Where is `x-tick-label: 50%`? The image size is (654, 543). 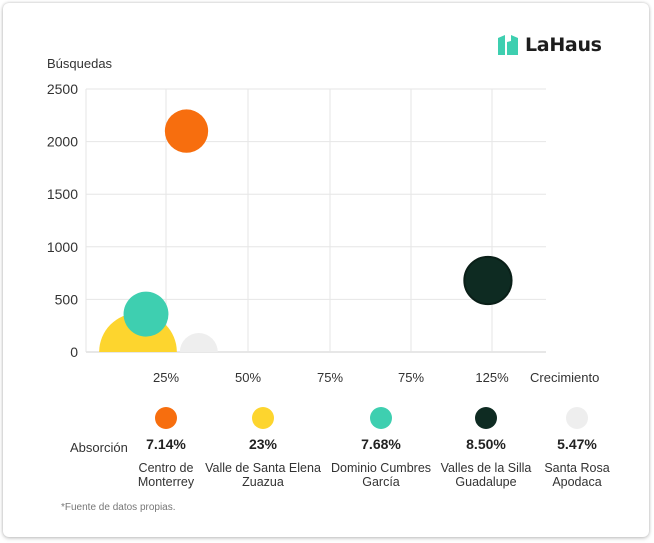
x-tick-label: 50% is located at coordinates (248, 377).